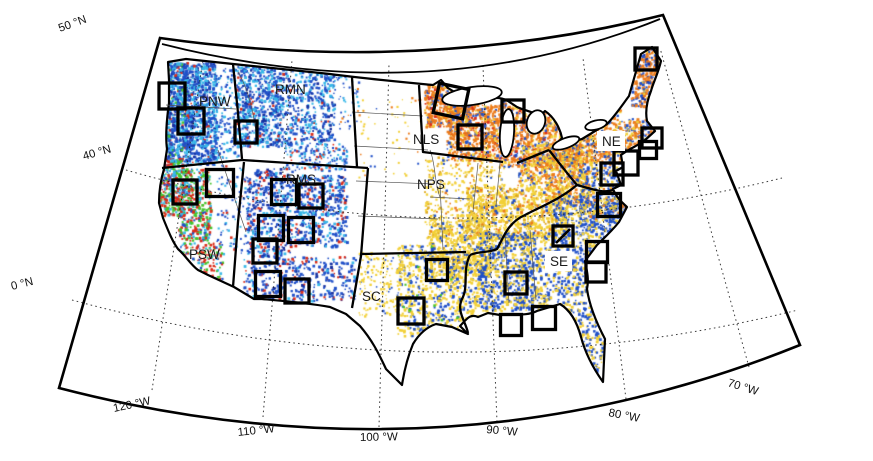  I want to click on lon-label-120w: 120 °W, so click(132, 405).